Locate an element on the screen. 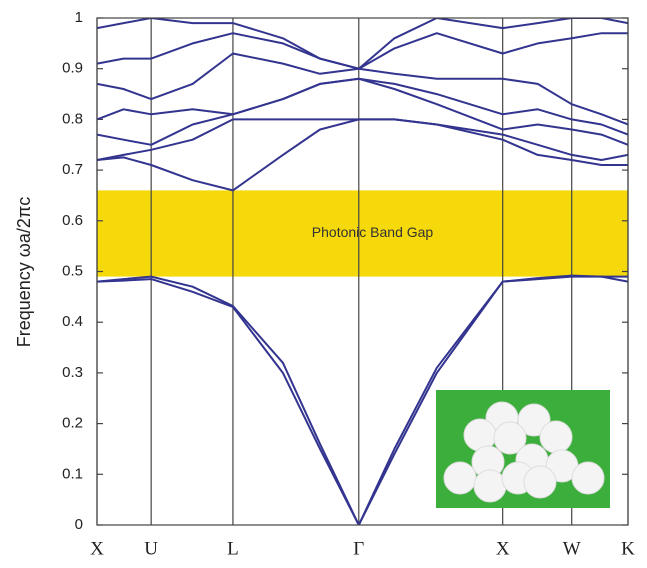 Image resolution: width=647 pixels, height=568 pixels. y-tick-label: 0.2 is located at coordinates (72, 423).